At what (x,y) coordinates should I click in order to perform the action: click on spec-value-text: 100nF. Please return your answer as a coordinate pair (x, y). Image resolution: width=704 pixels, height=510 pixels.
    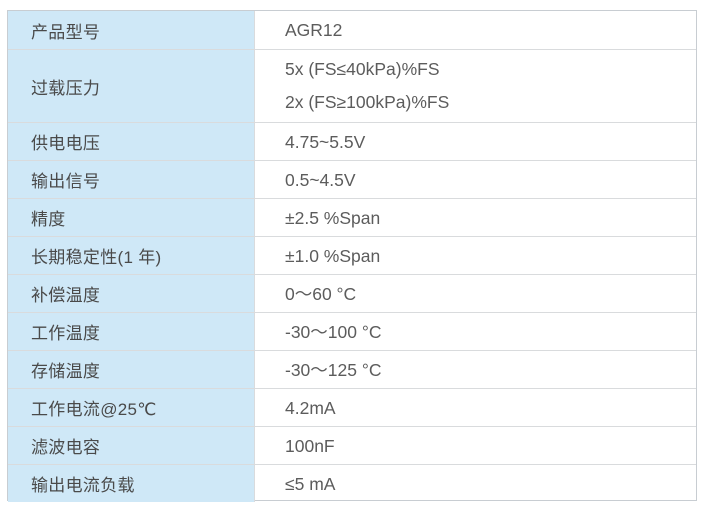
    Looking at the image, I should click on (310, 445).